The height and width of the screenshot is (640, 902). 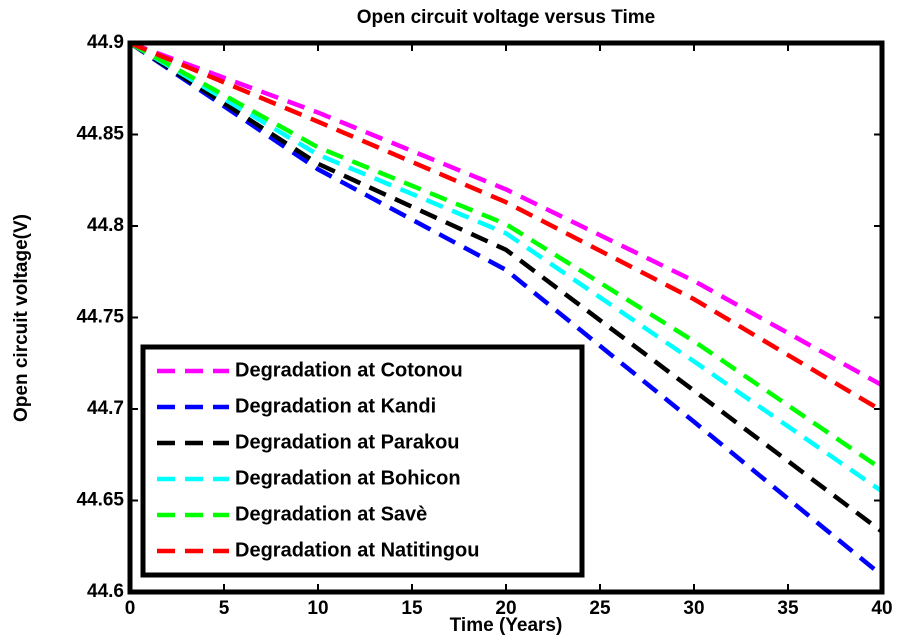 What do you see at coordinates (130, 608) in the screenshot?
I see `x-tick-label: 0` at bounding box center [130, 608].